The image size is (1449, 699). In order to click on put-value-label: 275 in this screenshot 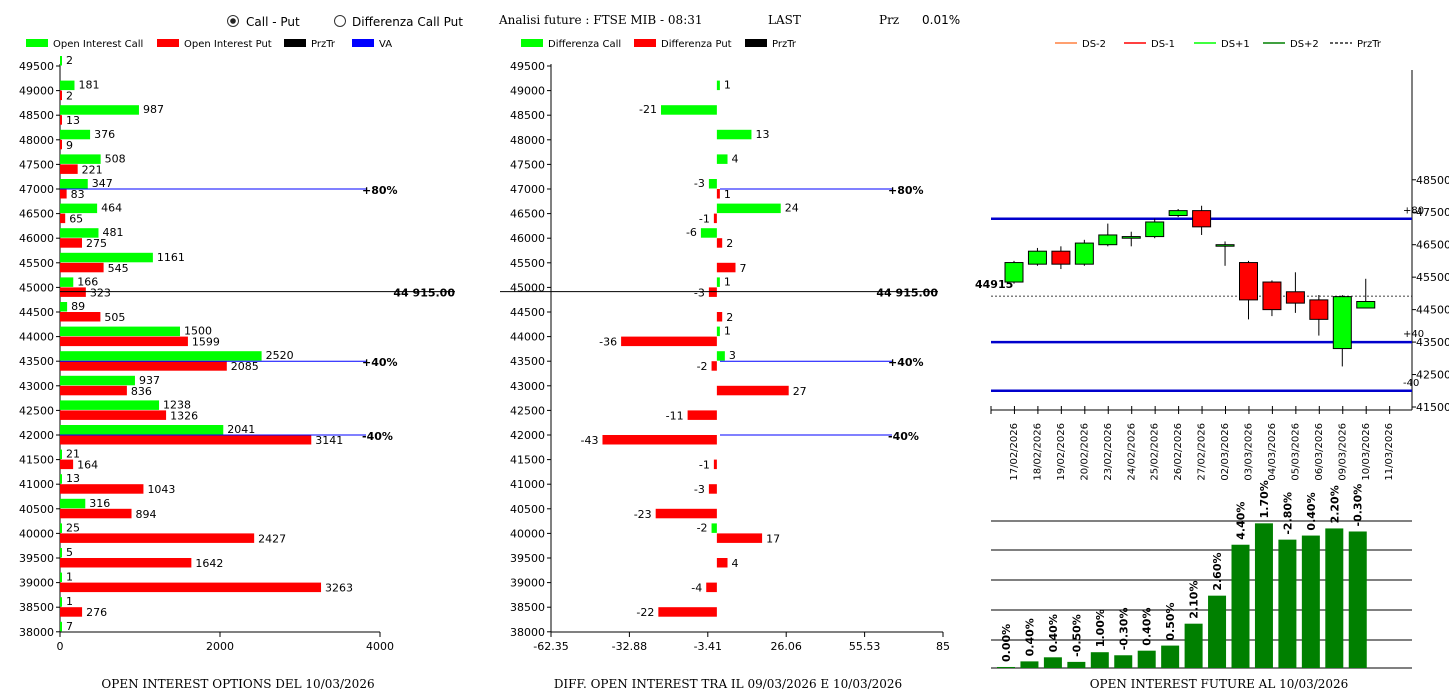, I will do `click(96, 243)`.